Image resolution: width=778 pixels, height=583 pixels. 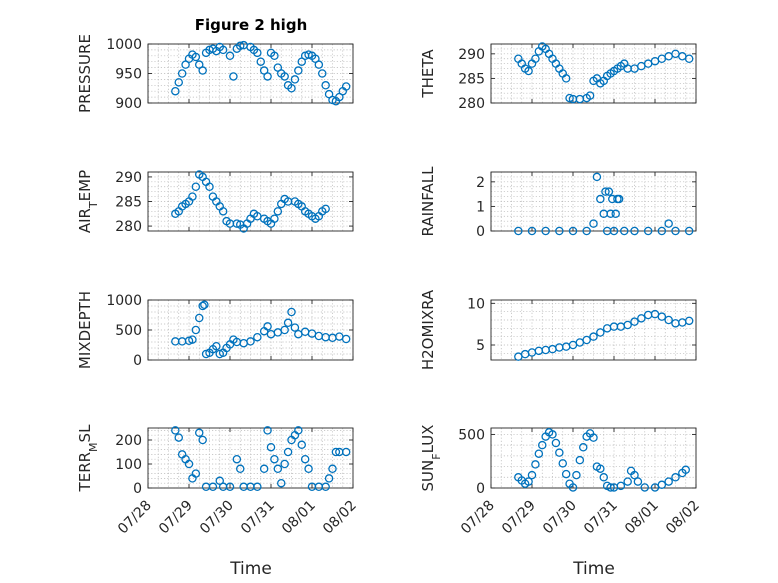 I want to click on y-axis-label: TERRMSL, so click(x=88, y=458).